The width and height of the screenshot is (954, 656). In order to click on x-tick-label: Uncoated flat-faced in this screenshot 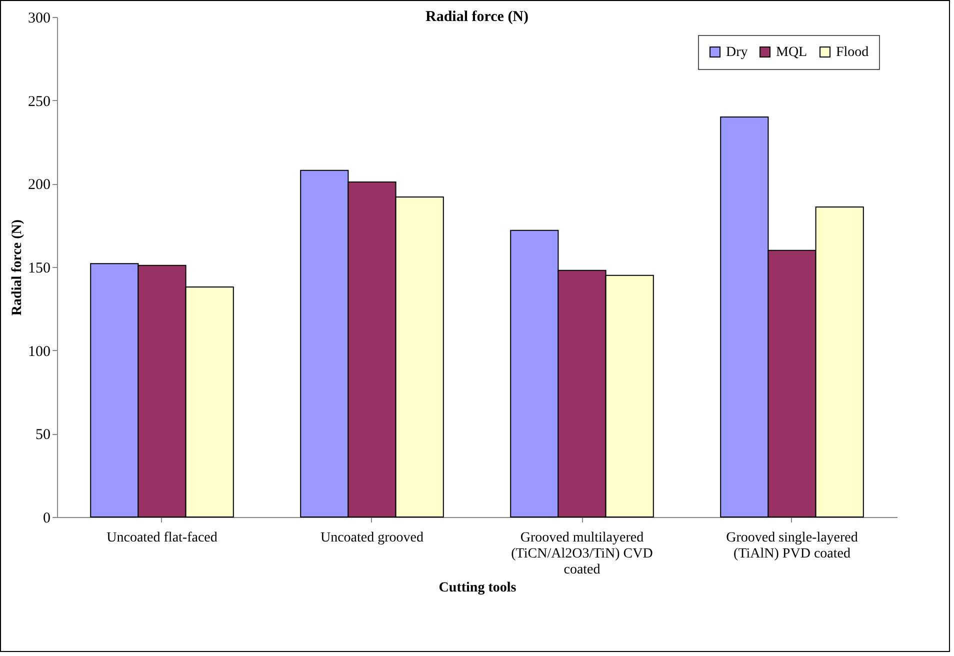, I will do `click(162, 538)`.